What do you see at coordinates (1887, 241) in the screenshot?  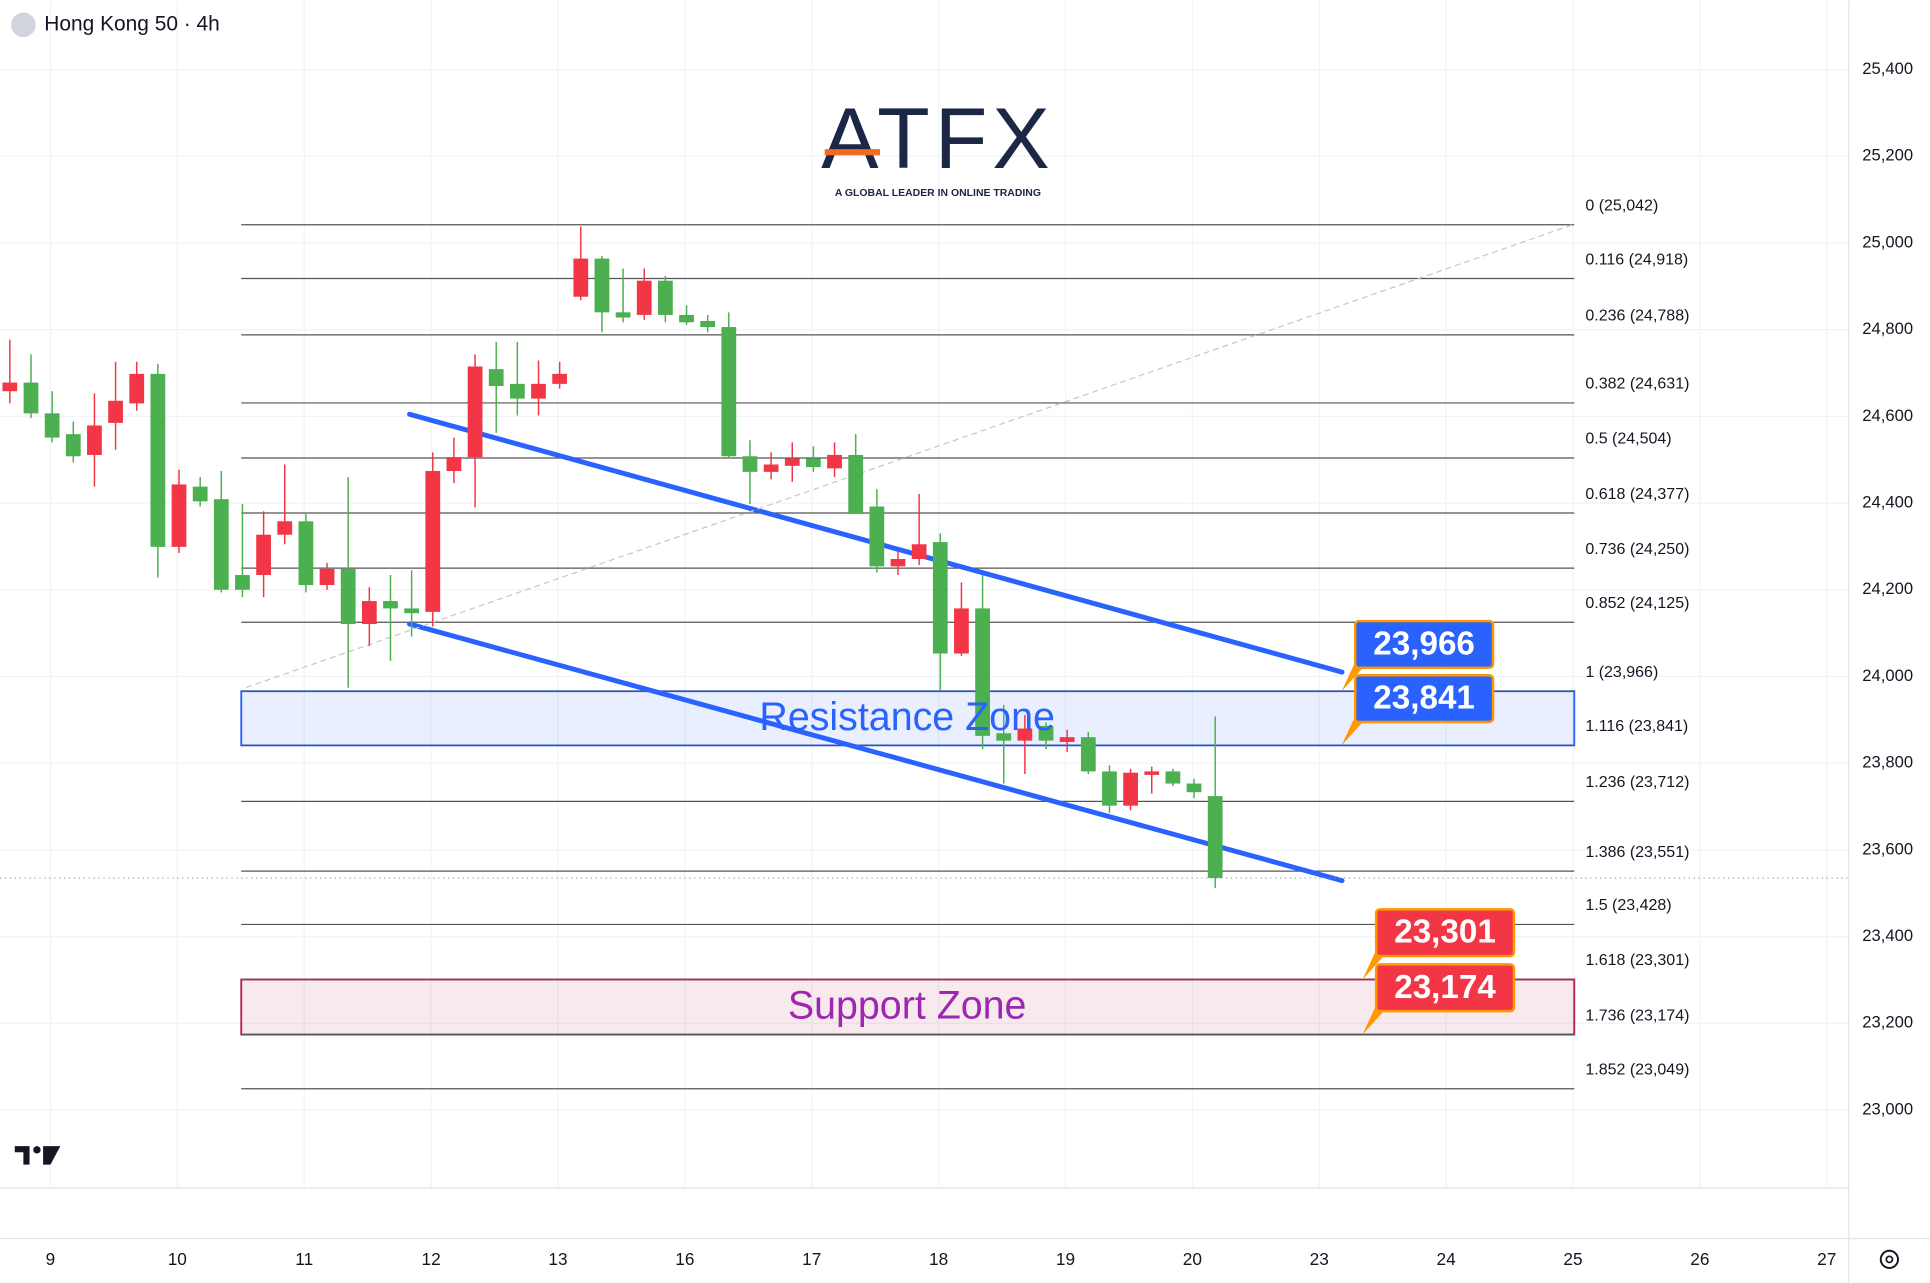 I see `y-tick-label: 25,000` at bounding box center [1887, 241].